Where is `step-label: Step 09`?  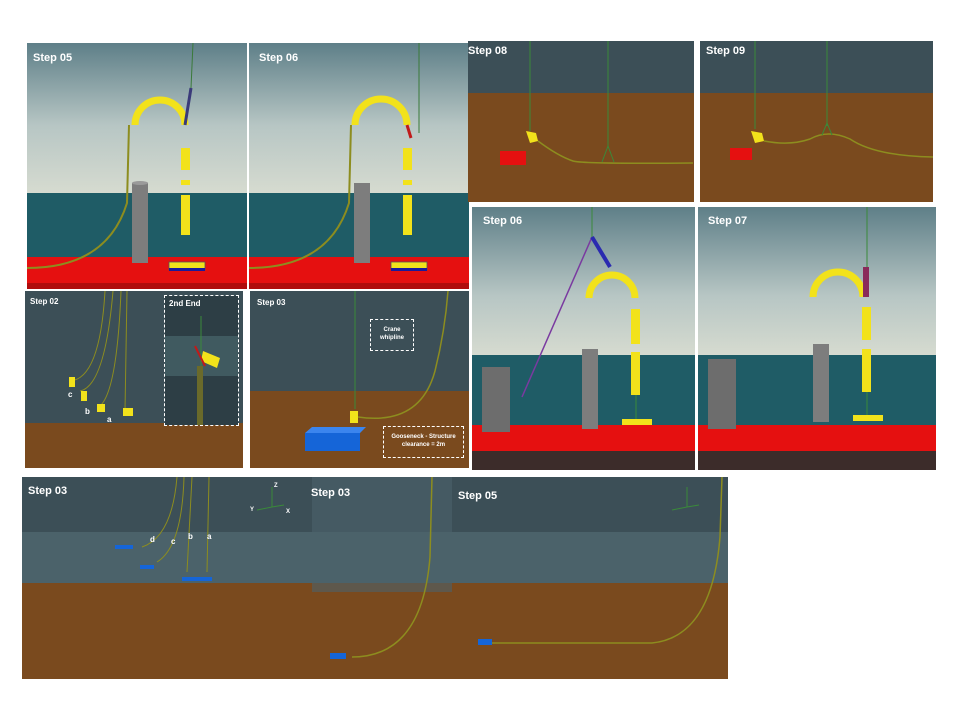
step-label: Step 09 is located at coordinates (726, 51).